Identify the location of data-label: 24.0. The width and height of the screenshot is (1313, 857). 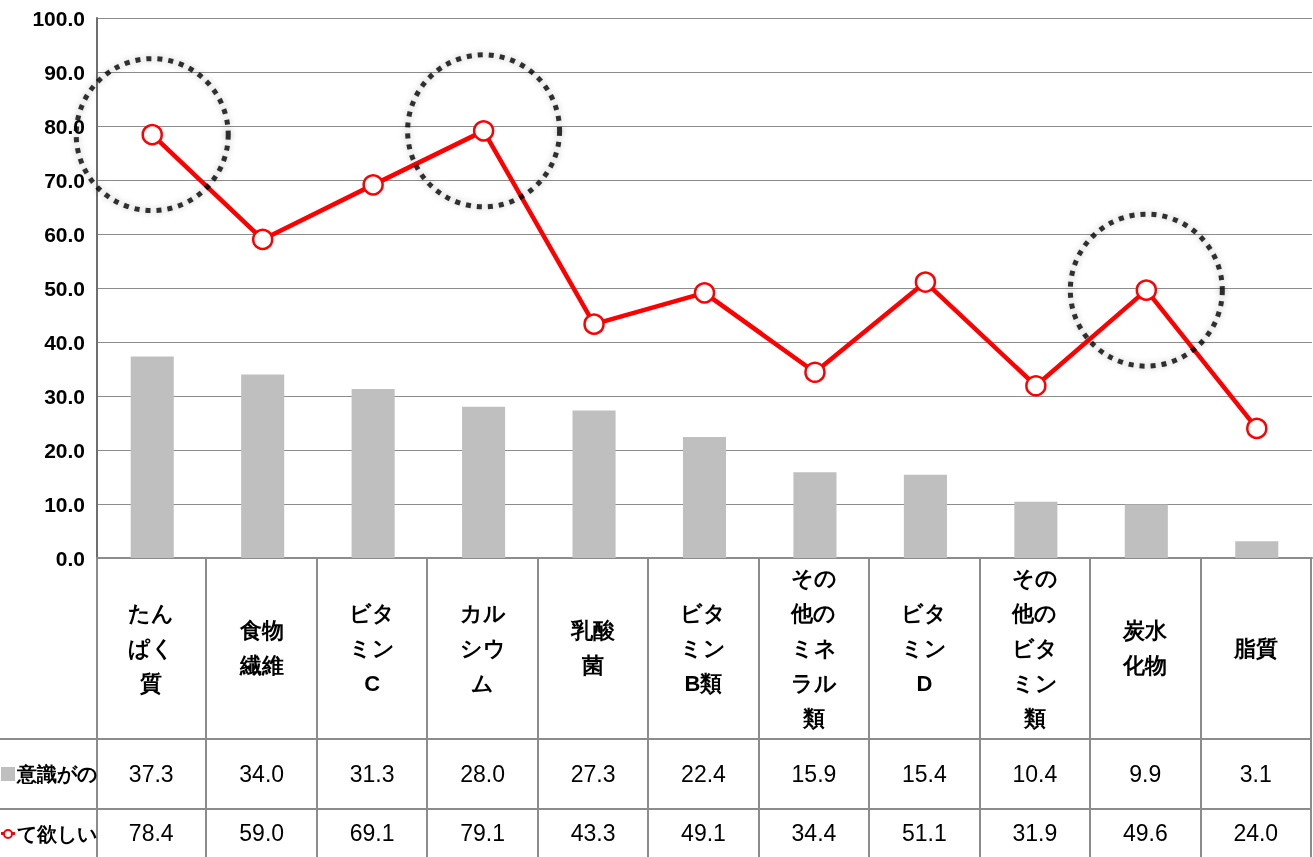
(1256, 833).